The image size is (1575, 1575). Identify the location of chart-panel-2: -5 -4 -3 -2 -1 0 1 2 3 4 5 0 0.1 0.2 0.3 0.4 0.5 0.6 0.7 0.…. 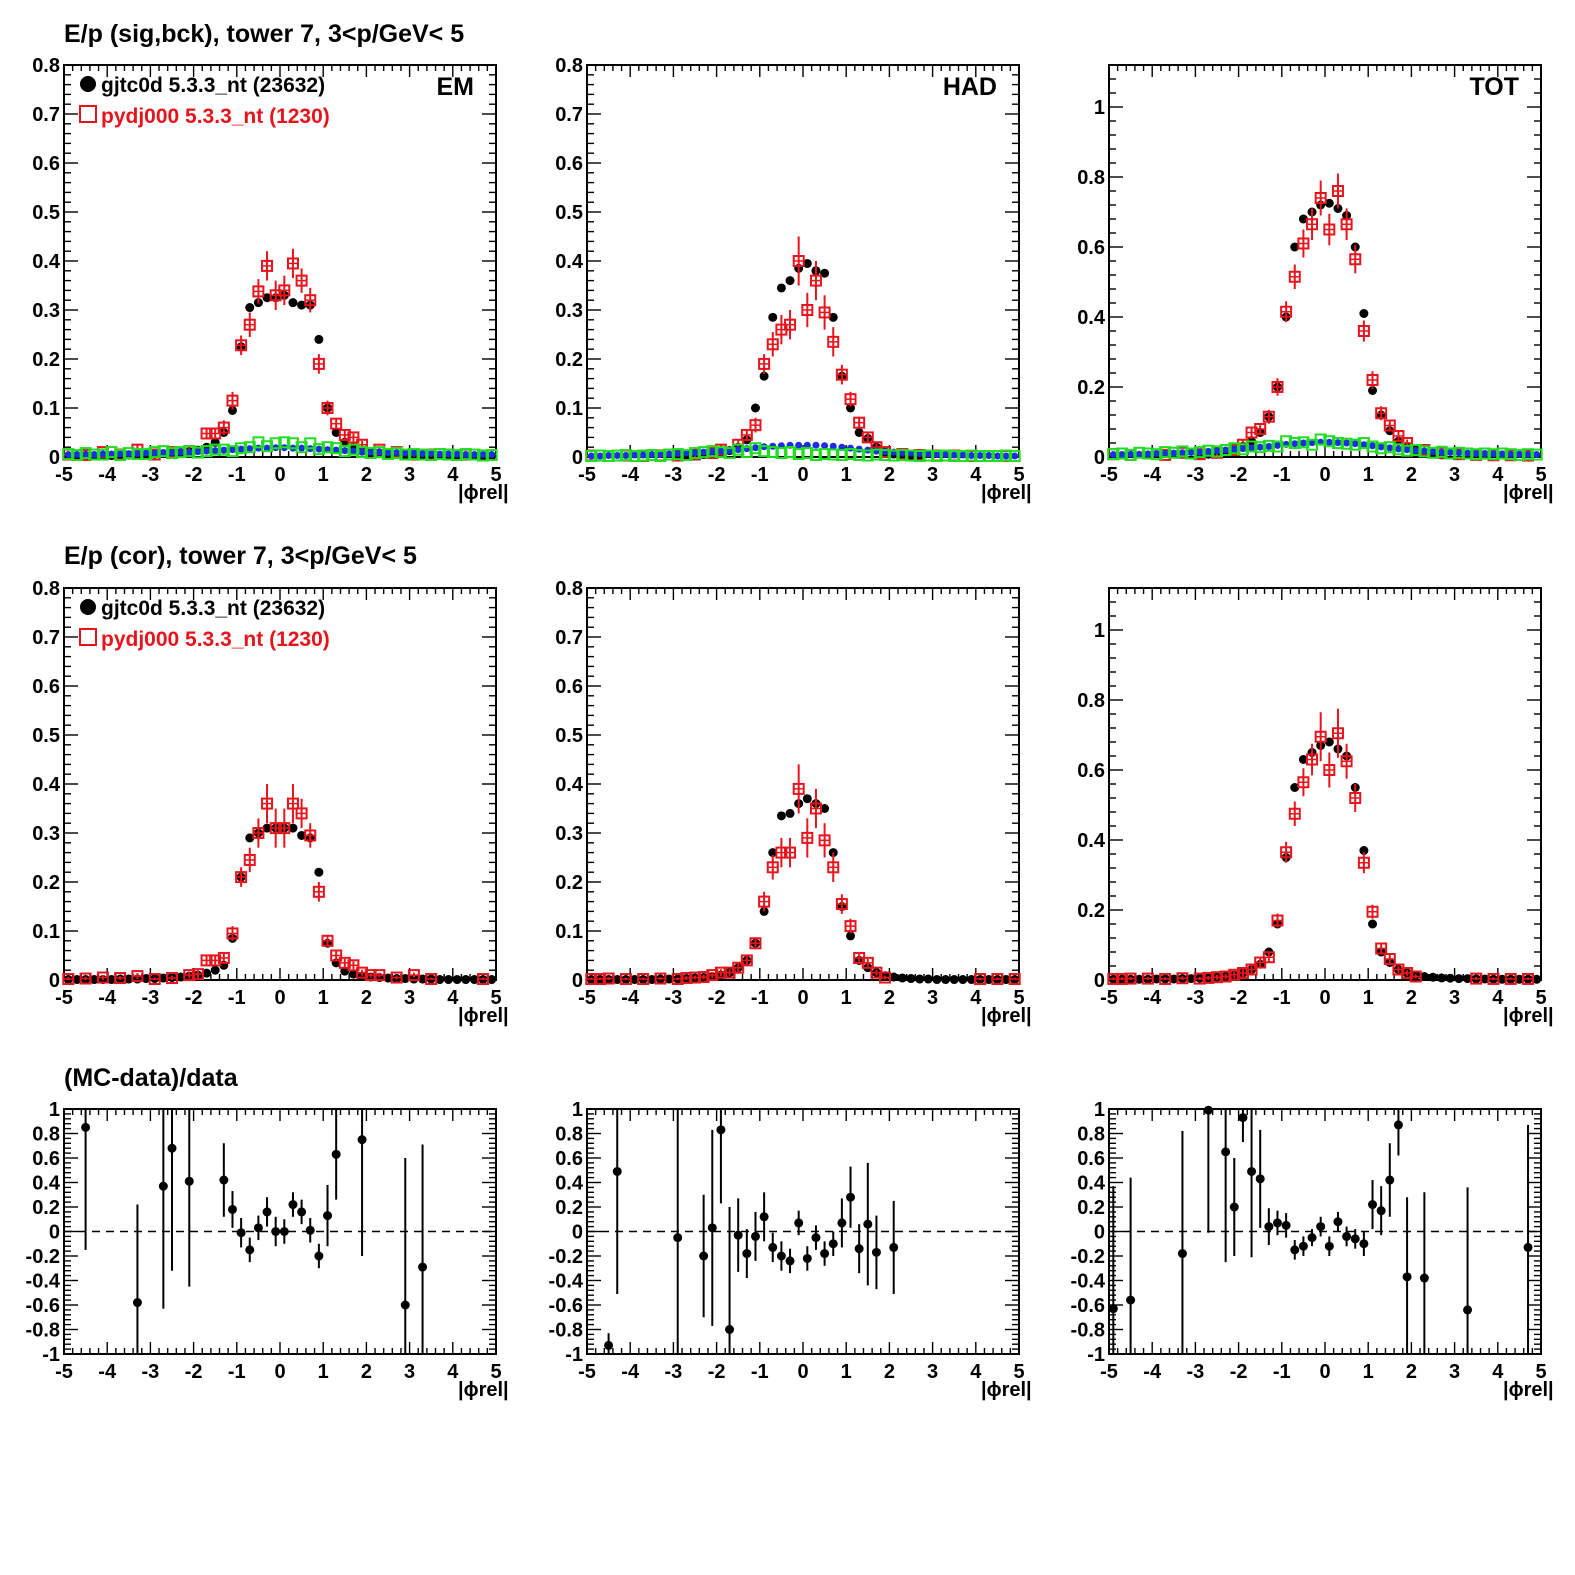
(793, 279).